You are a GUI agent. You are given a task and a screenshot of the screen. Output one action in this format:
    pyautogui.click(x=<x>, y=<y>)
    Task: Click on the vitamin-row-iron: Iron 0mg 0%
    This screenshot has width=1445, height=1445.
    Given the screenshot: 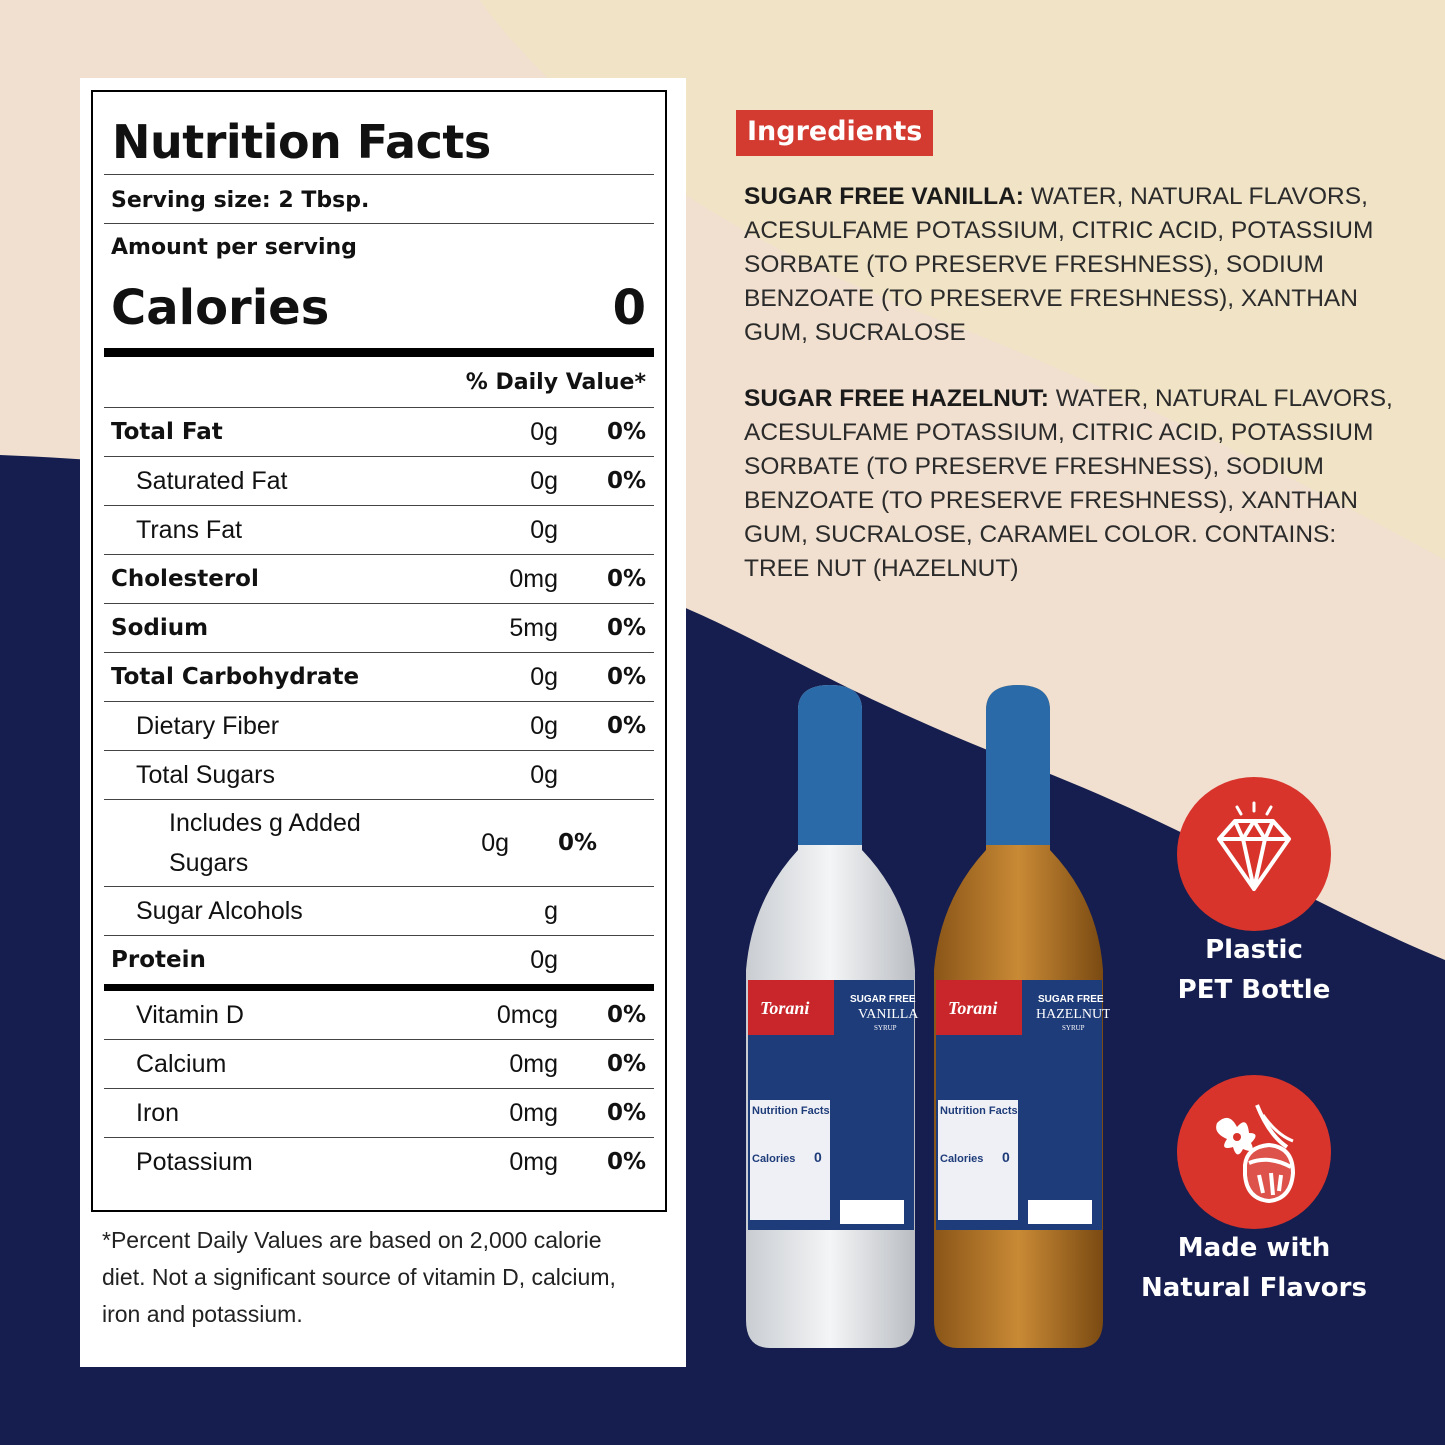 What is the action you would take?
    pyautogui.click(x=379, y=1112)
    